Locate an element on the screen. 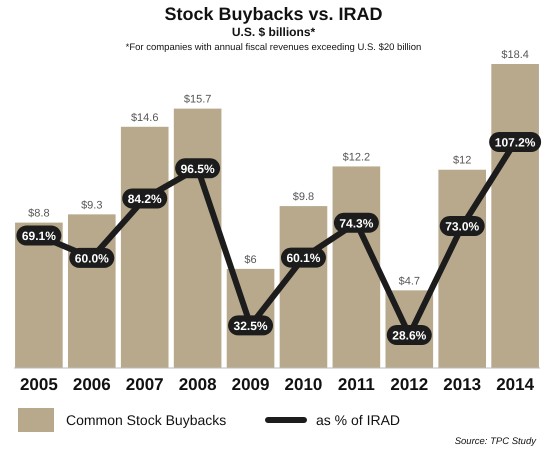 This screenshot has width=547, height=450. chart-subtitle: U.S. $ billions* is located at coordinates (274, 32).